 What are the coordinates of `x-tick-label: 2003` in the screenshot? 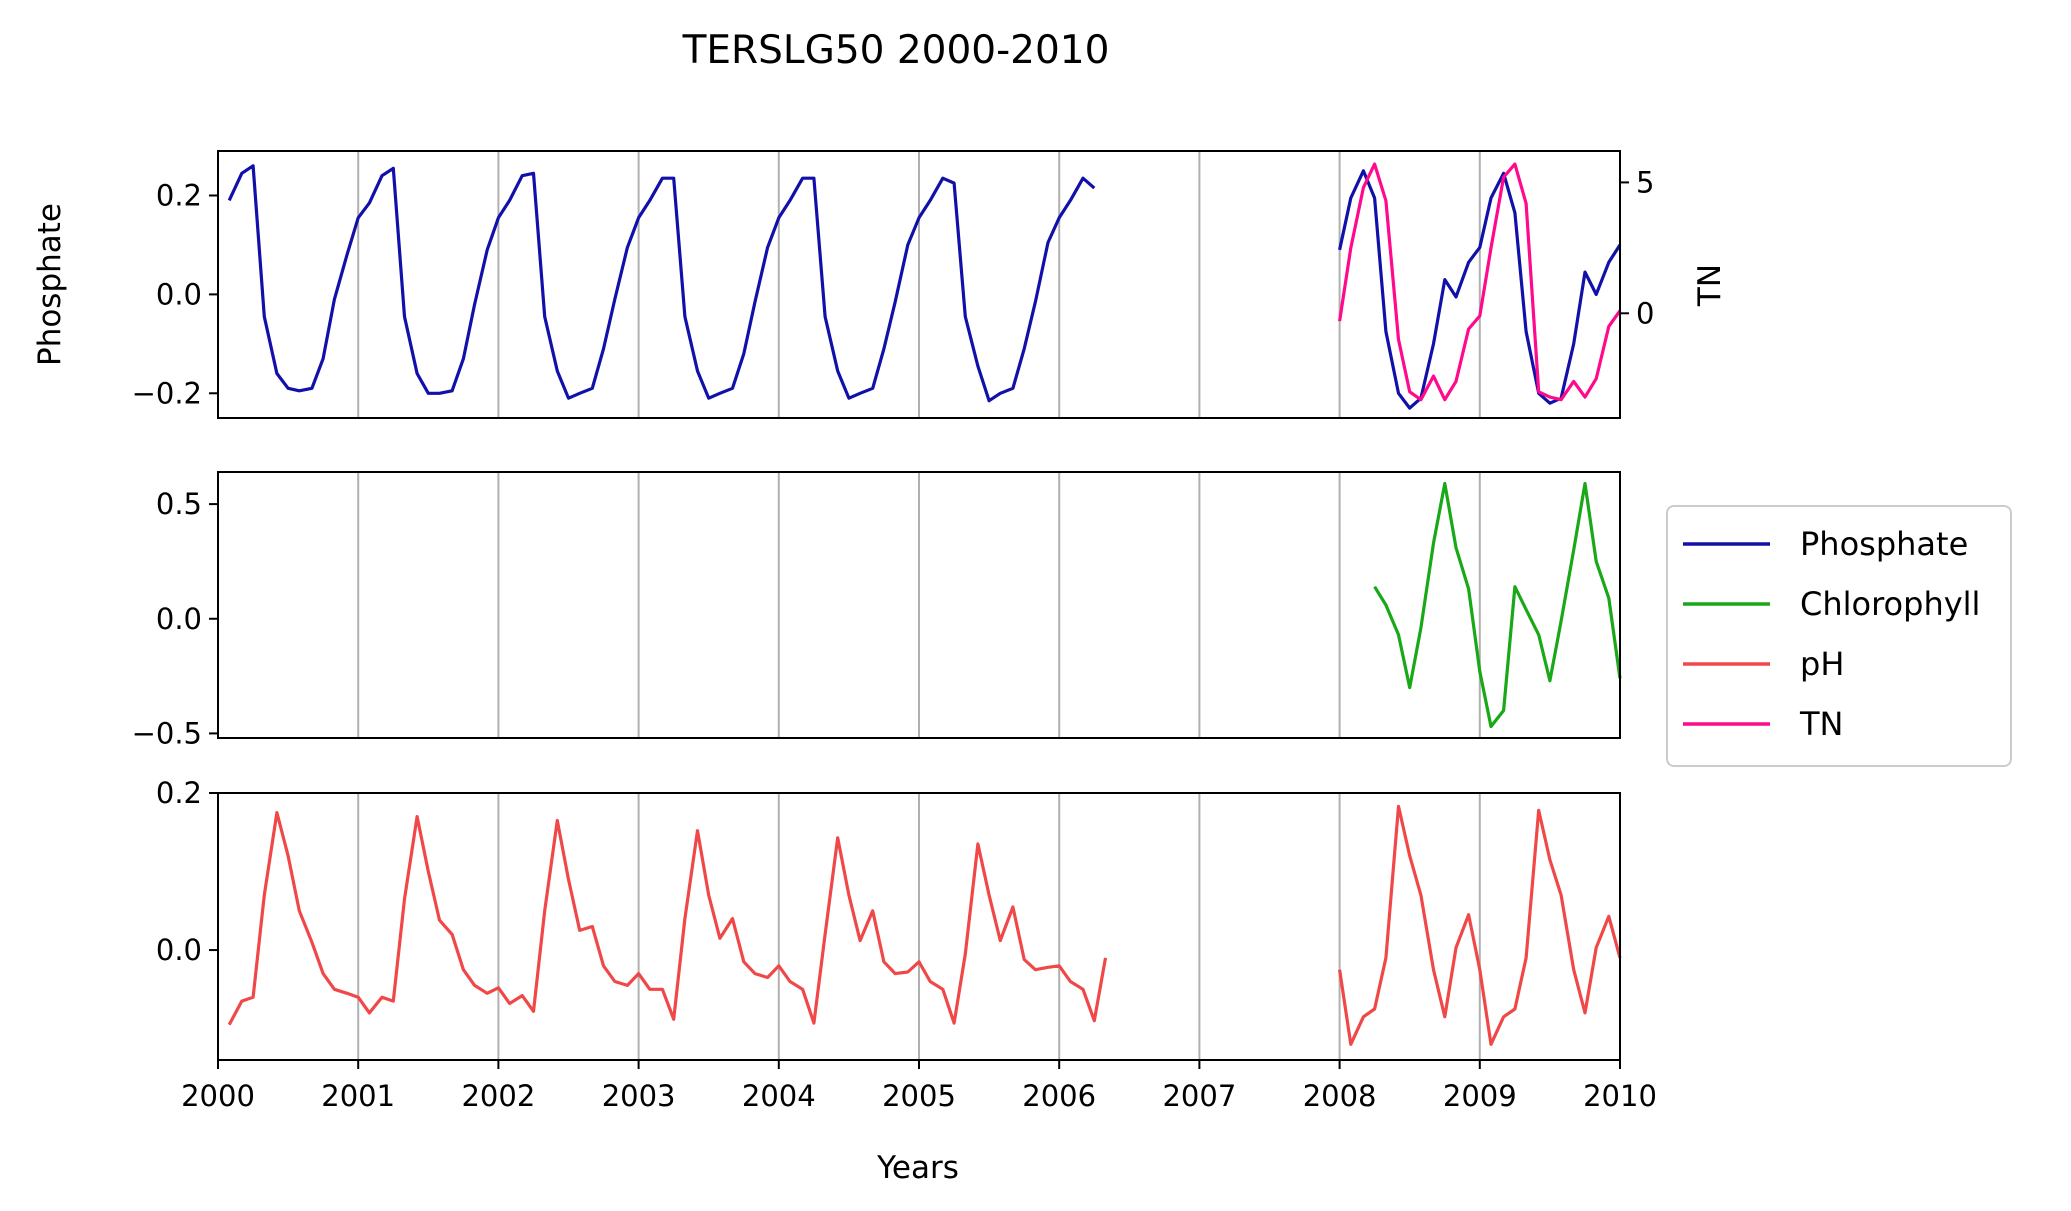 It's located at (639, 1096).